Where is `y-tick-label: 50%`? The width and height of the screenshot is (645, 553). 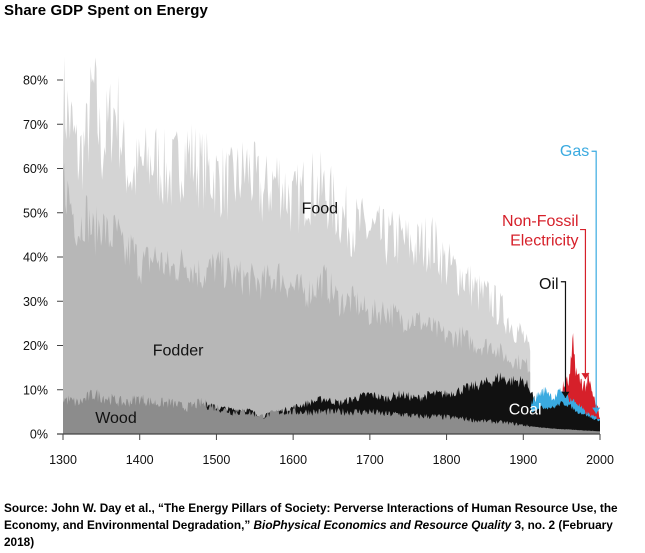
y-tick-label: 50% is located at coordinates (35, 213).